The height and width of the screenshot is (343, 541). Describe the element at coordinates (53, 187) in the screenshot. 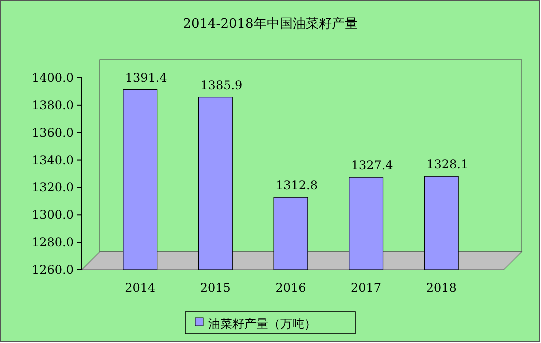

I see `y-tick-label: 1320.0` at that location.